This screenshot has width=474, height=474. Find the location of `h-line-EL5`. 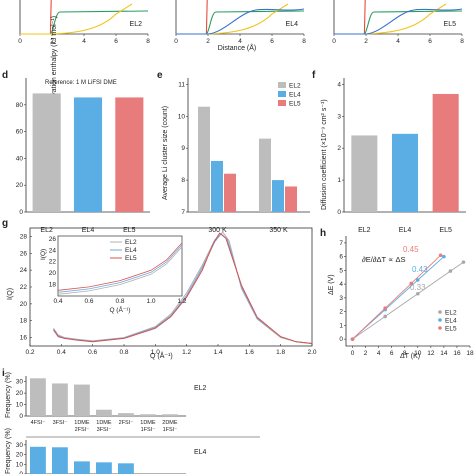

h-line-EL5 is located at coordinates (396, 297).